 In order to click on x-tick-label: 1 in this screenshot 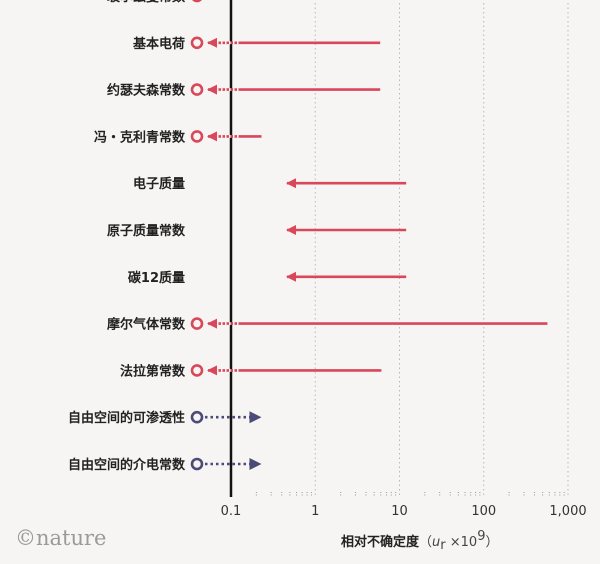, I will do `click(315, 511)`.